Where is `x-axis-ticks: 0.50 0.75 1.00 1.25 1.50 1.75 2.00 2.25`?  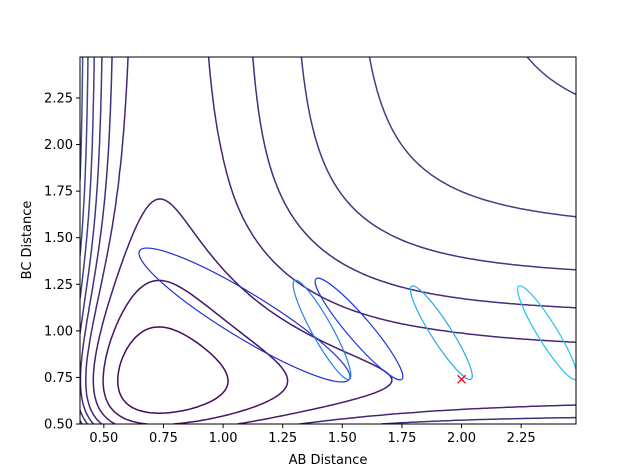
x-axis-ticks: 0.50 0.75 1.00 1.25 1.50 1.75 2.00 2.25 is located at coordinates (312, 435).